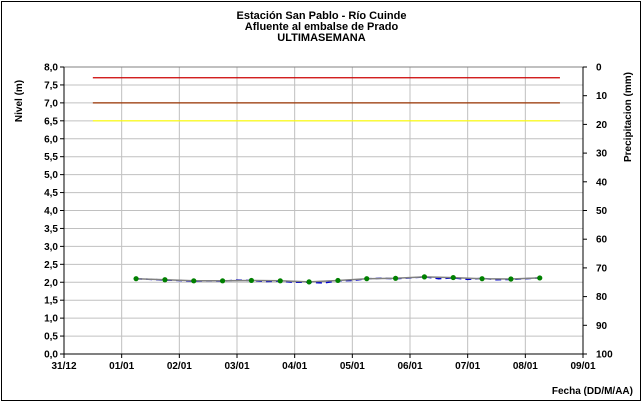 The width and height of the screenshot is (643, 403). Describe the element at coordinates (63, 366) in the screenshot. I see `x-tick-label: 31/12` at that location.